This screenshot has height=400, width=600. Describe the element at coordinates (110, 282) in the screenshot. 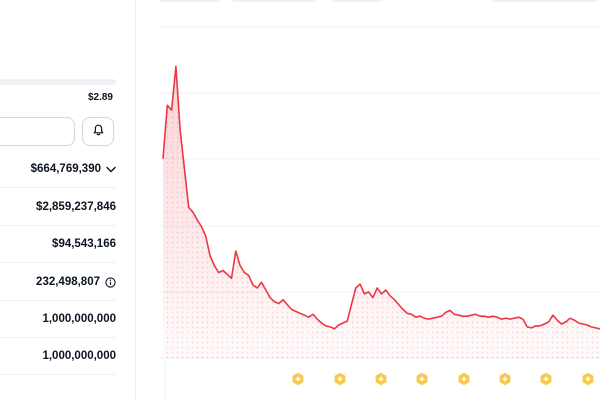

I see `info-icon` at that location.